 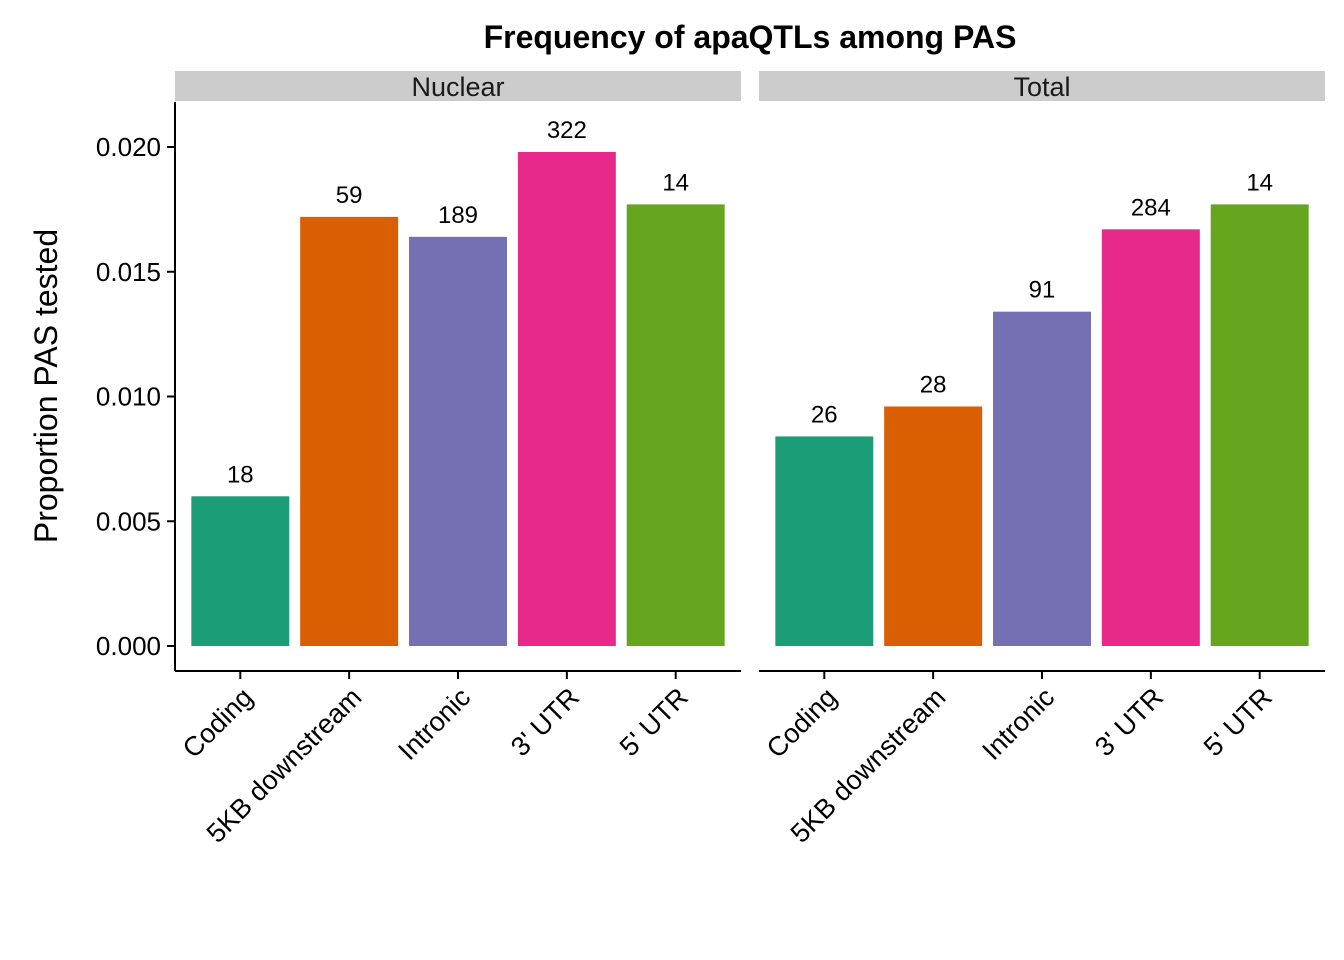 What do you see at coordinates (933, 384) in the screenshot?
I see `bar-data-label: 28` at bounding box center [933, 384].